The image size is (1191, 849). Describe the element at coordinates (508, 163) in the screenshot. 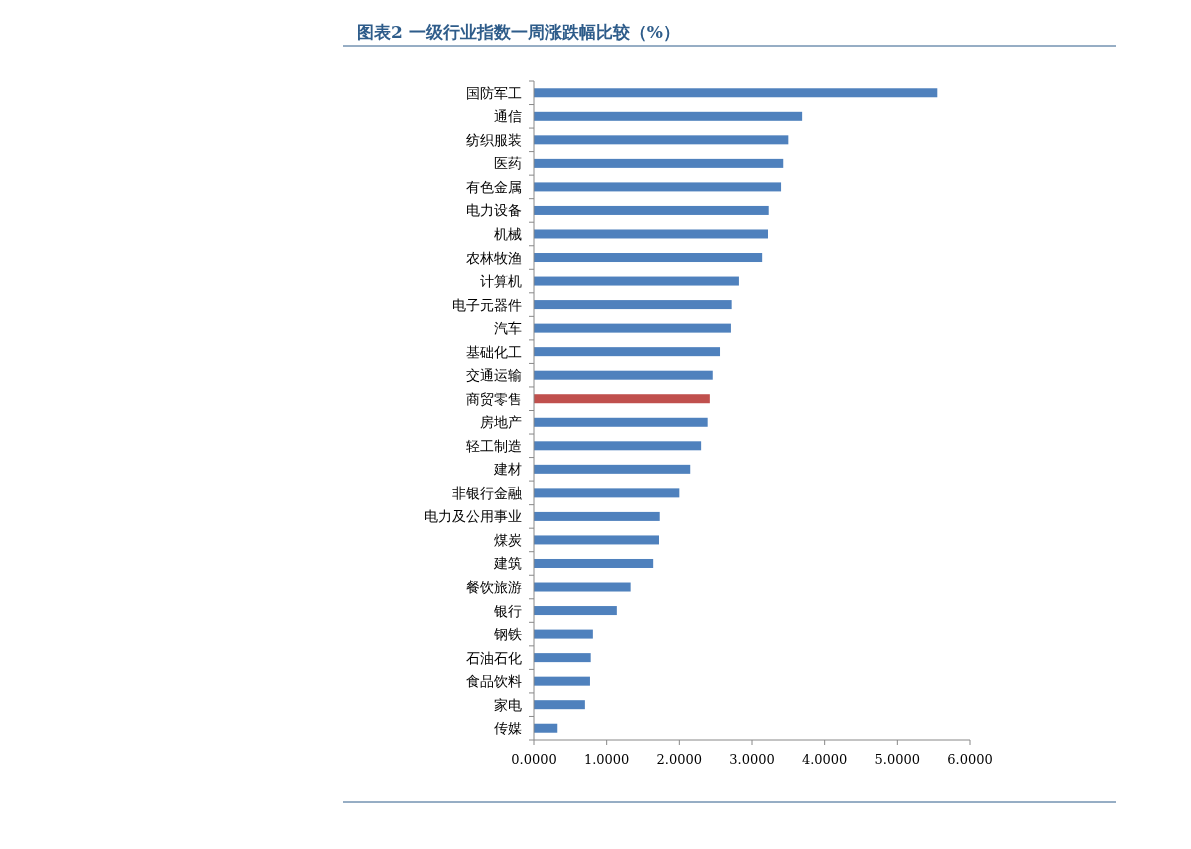

I see `y-tick-label: 医药` at that location.